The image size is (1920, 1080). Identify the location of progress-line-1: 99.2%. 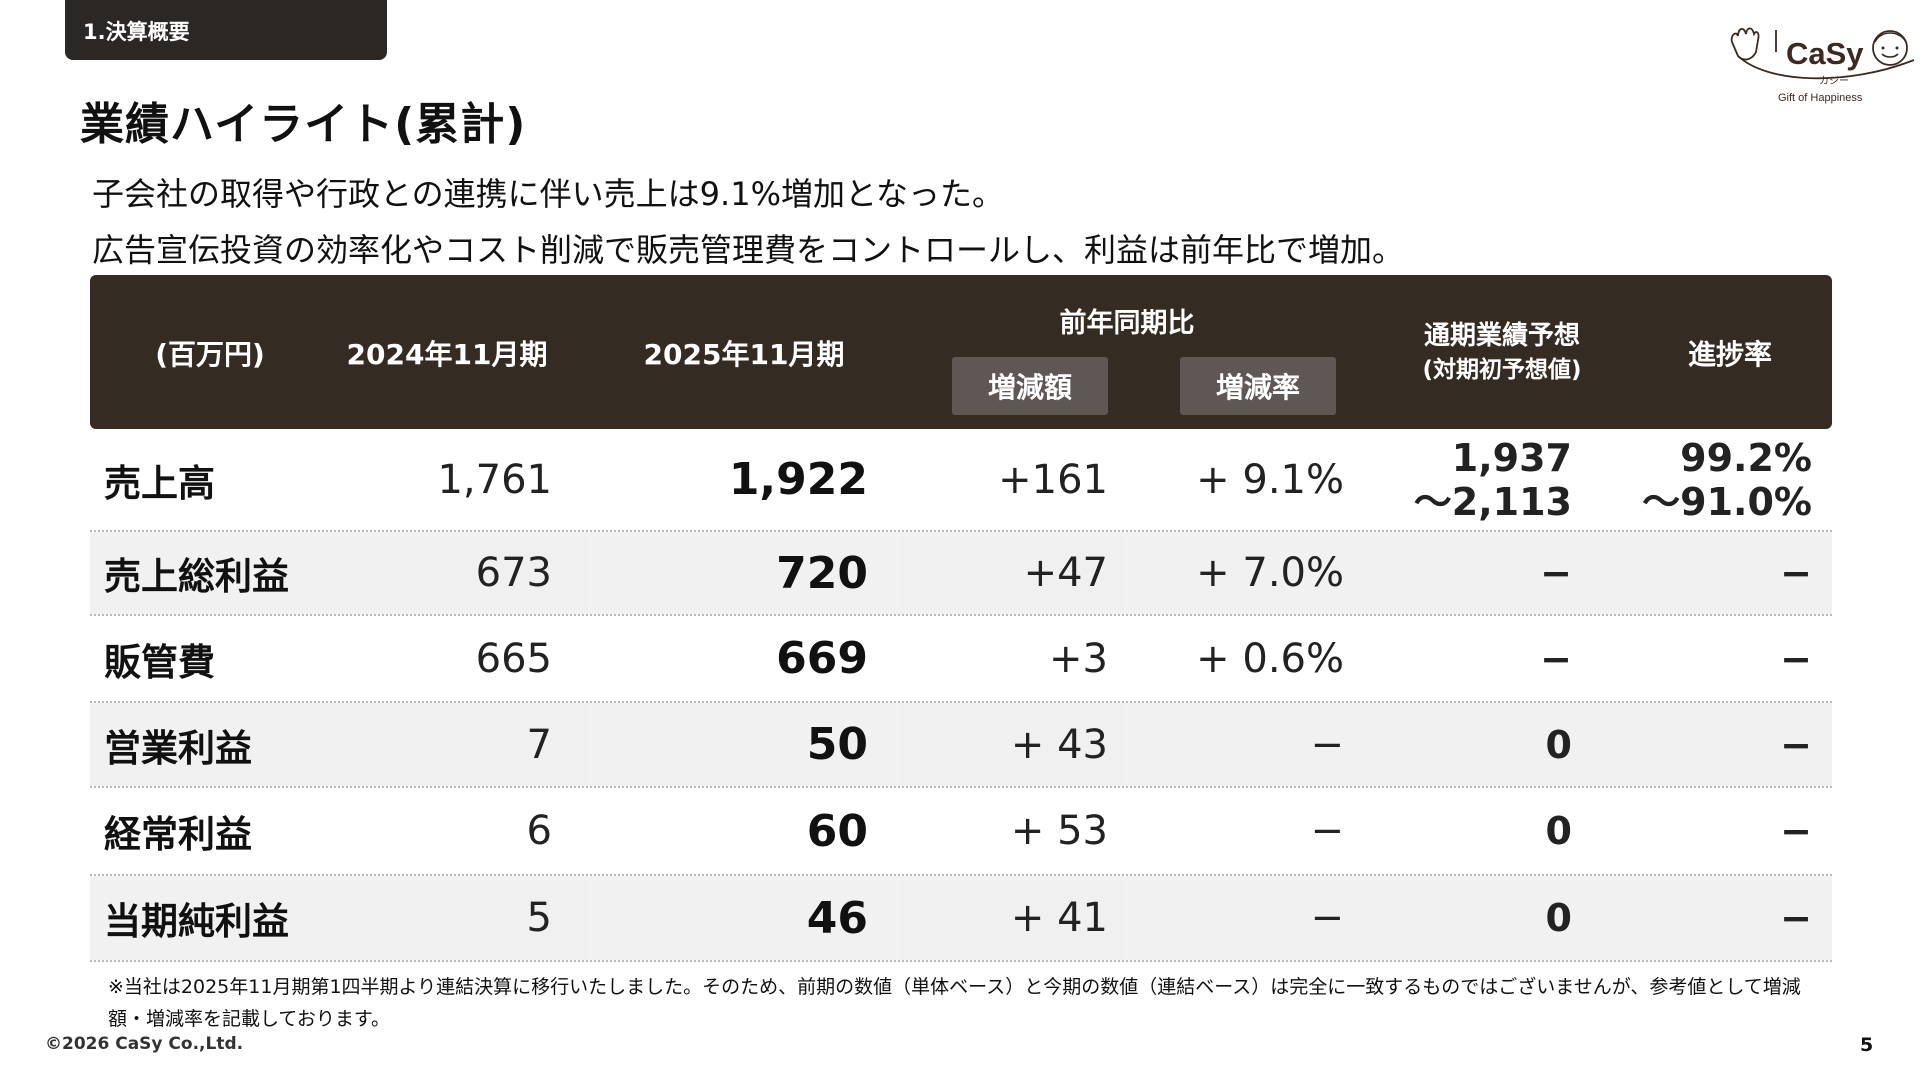
(1746, 457).